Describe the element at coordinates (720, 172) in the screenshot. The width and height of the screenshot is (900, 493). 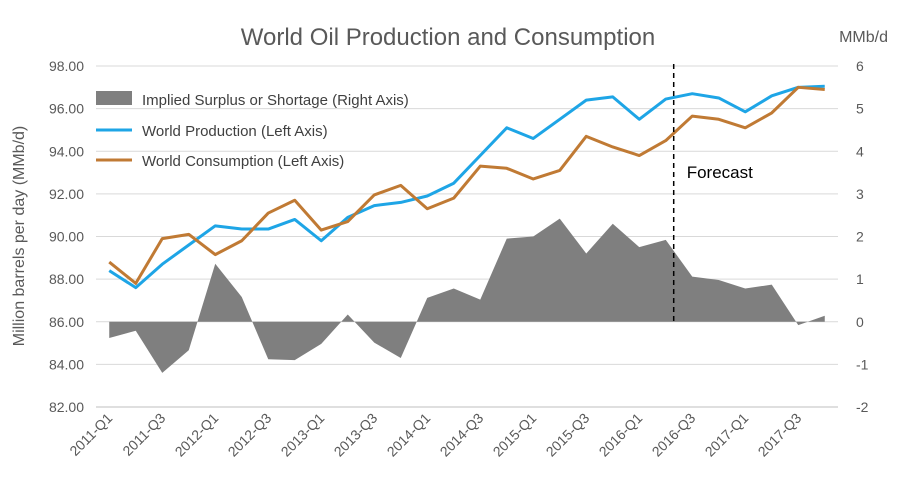
I see `forecast-label: Forecast` at that location.